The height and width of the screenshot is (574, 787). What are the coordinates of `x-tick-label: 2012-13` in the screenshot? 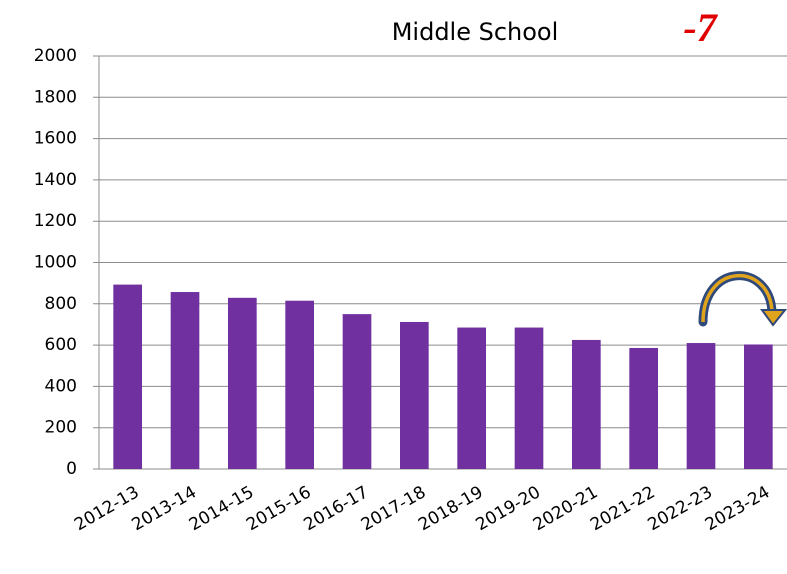 It's located at (107, 508).